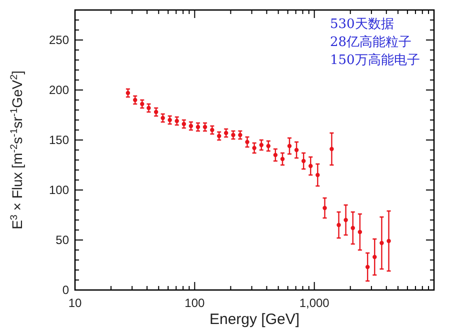 The width and height of the screenshot is (466, 330). I want to click on y-tick-label: 100, so click(59, 190).